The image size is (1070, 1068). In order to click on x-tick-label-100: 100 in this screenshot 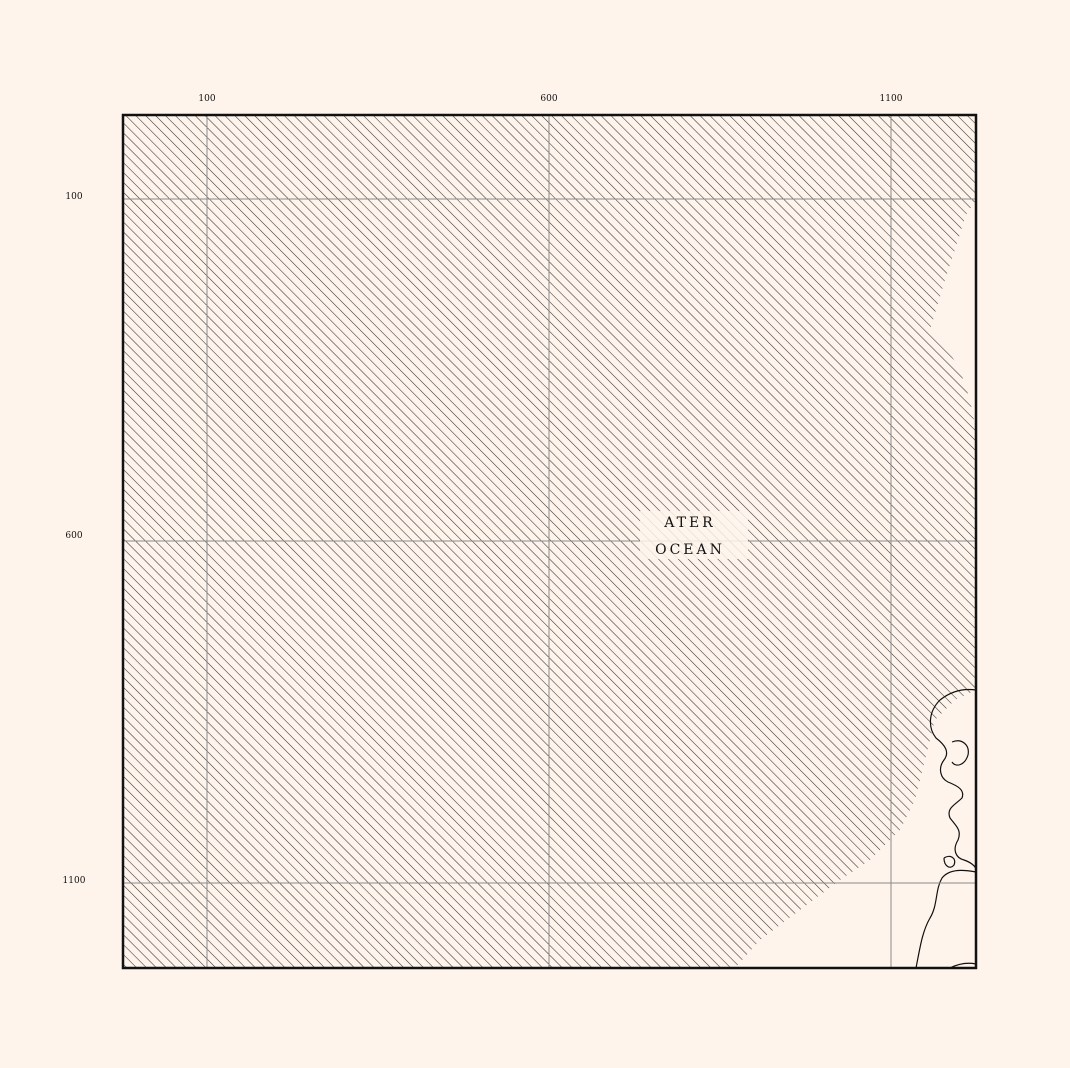, I will do `click(206, 99)`.